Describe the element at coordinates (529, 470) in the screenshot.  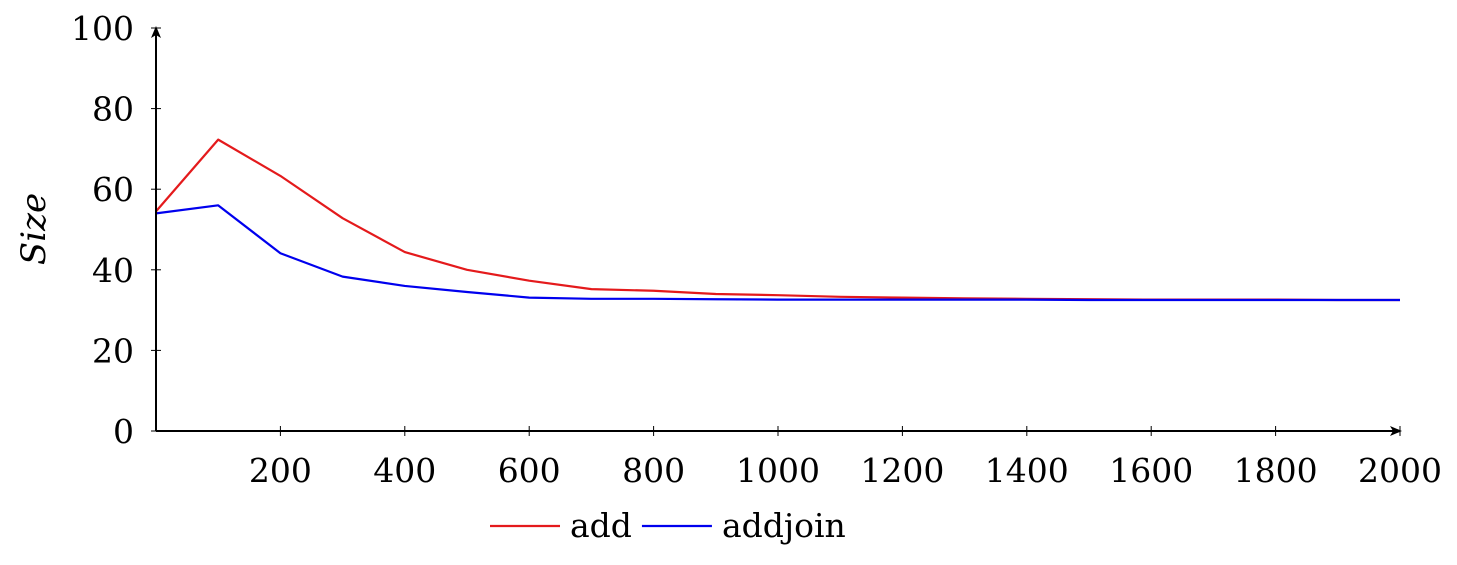
I see `x-tick-label: 600` at that location.